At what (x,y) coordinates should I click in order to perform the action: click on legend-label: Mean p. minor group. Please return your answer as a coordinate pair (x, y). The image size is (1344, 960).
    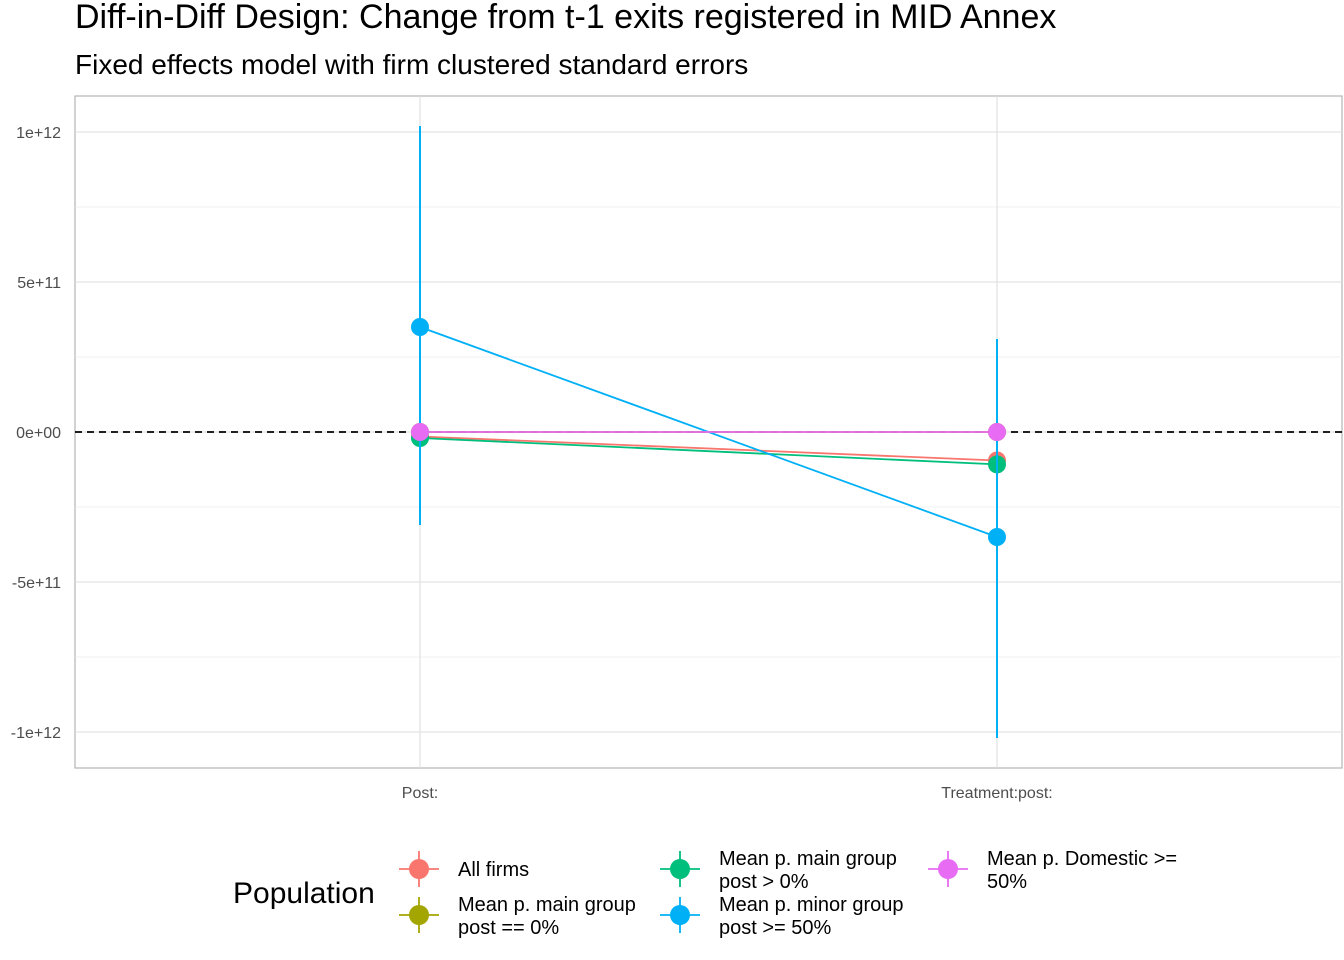
    Looking at the image, I should click on (811, 905).